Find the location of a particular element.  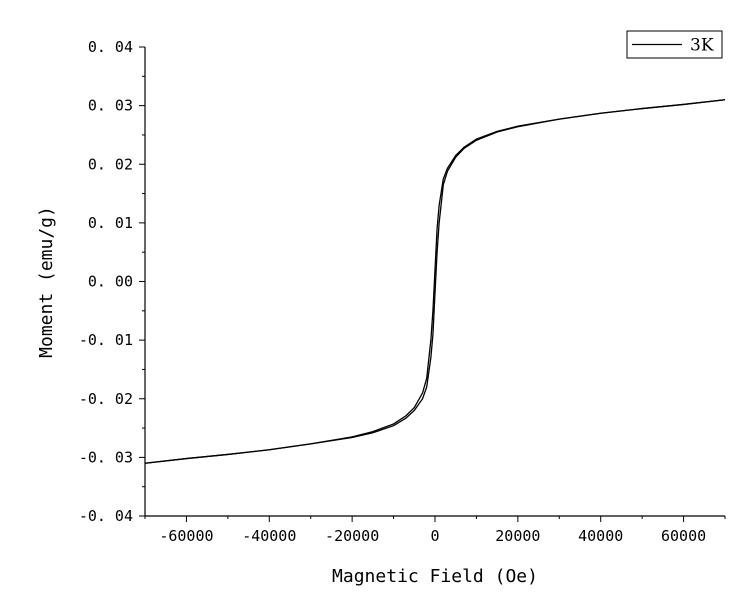

y-tick-label: 0. 03 is located at coordinates (110, 106).